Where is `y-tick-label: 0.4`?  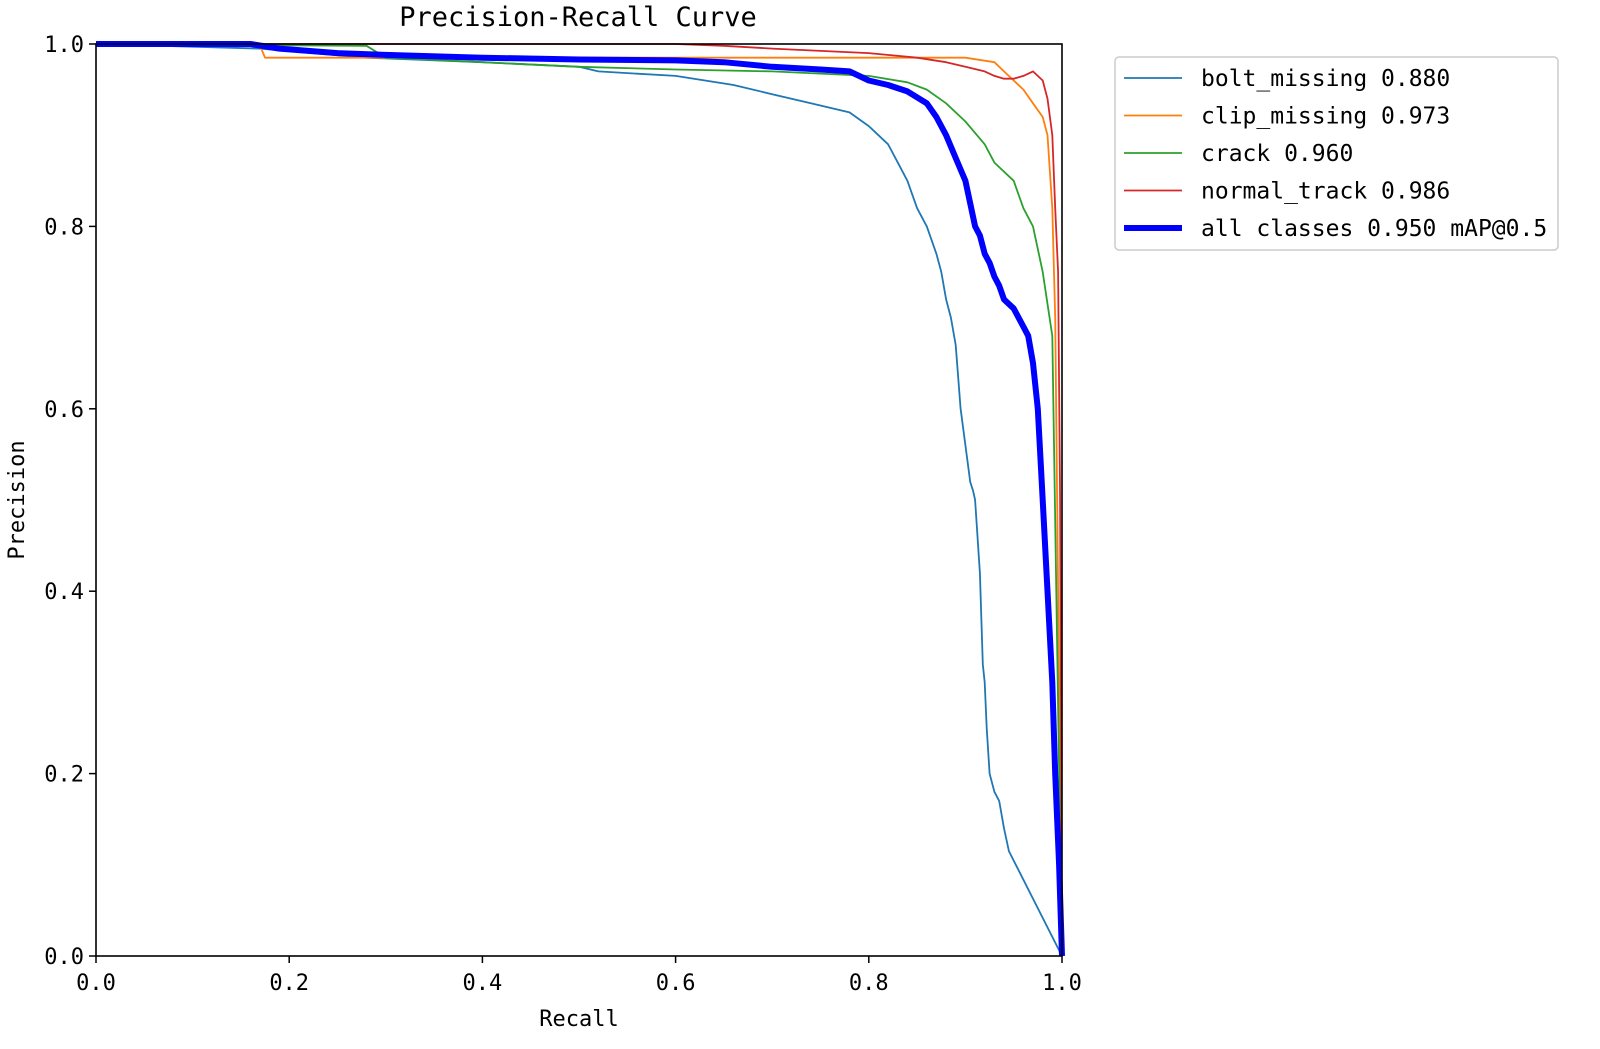
y-tick-label: 0.4 is located at coordinates (64, 592).